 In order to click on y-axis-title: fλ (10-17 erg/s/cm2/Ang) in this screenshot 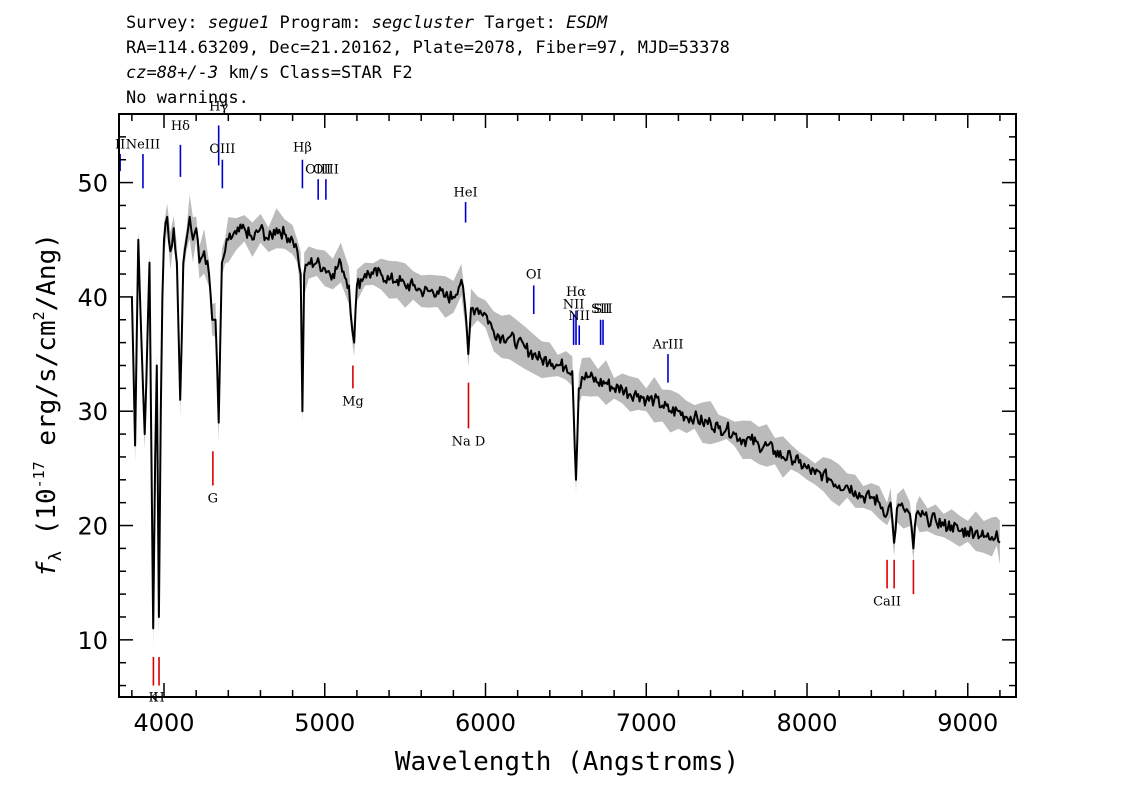, I will do `click(48, 405)`.